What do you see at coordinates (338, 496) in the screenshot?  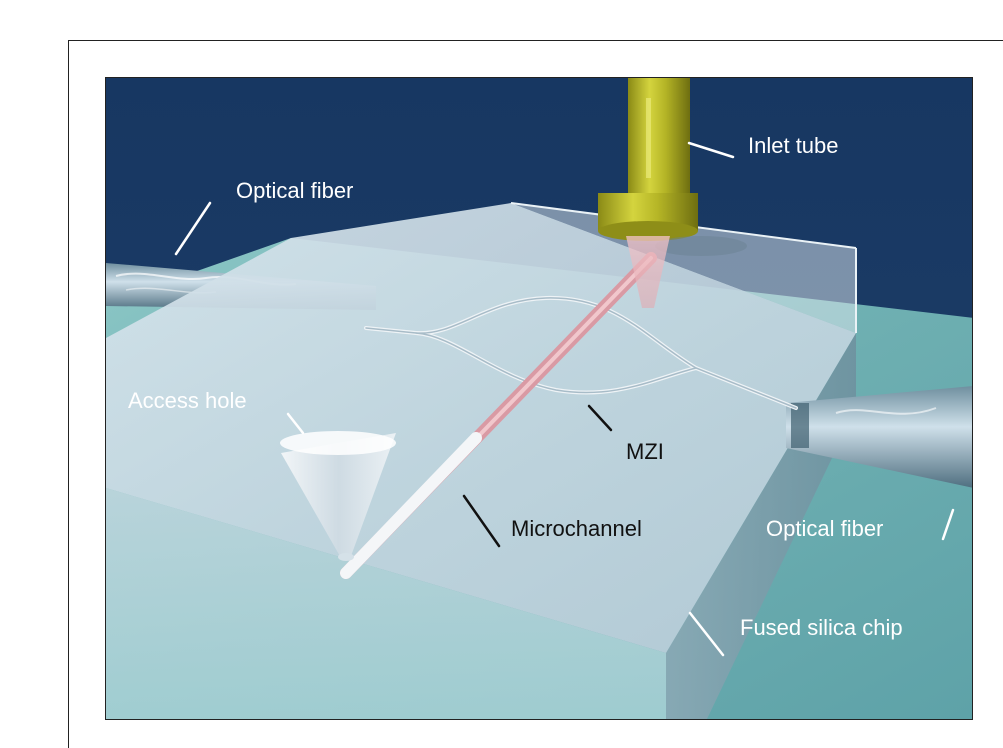 I see `access-hole-cone` at bounding box center [338, 496].